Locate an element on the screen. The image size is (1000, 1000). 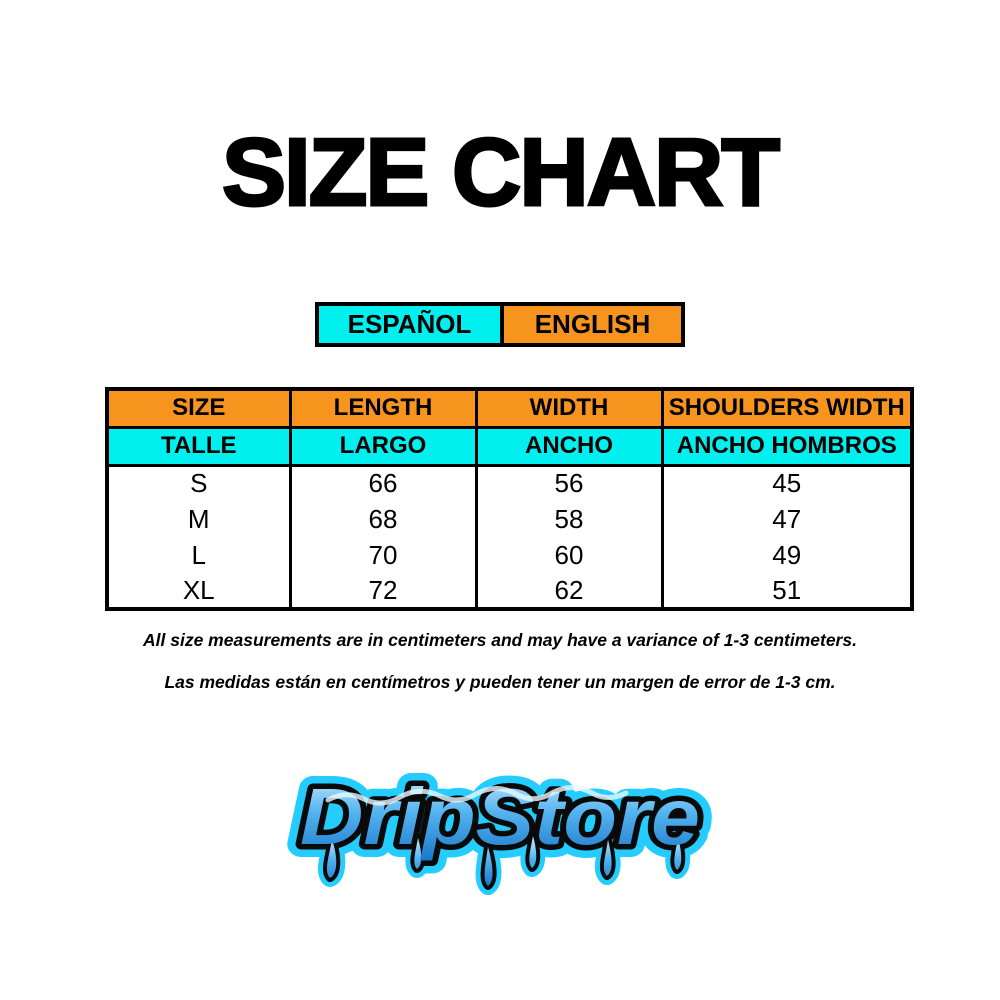
cell-size: L is located at coordinates (198, 555).